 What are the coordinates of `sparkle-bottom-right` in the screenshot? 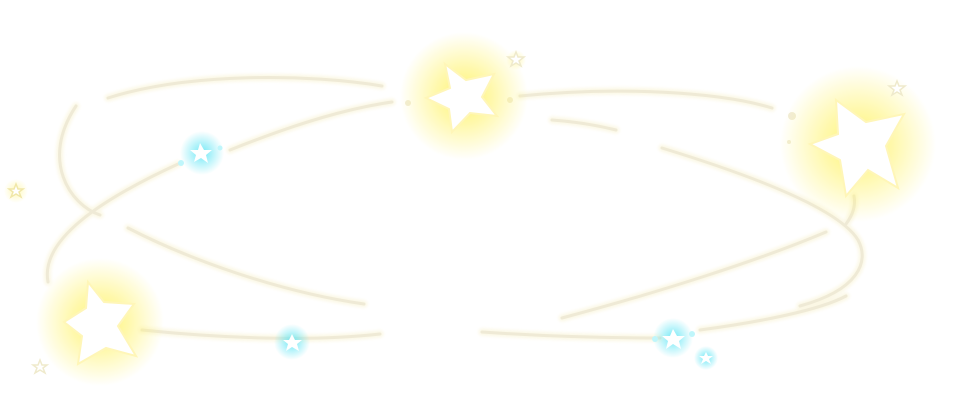 It's located at (673, 338).